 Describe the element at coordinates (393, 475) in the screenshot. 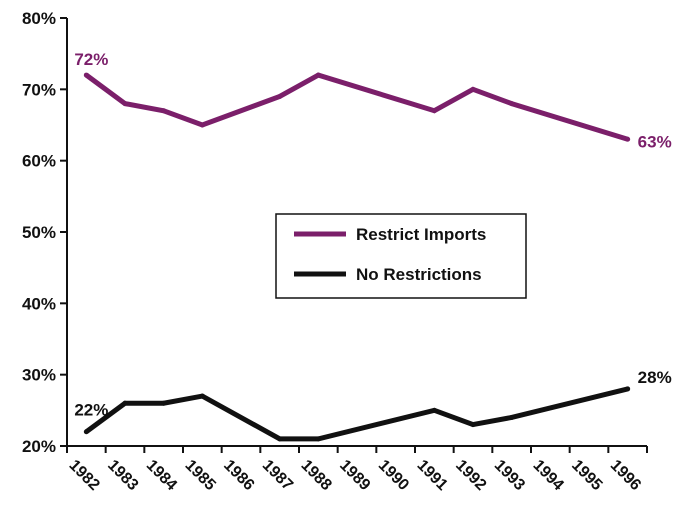

I see `x-tick-label: 1990` at that location.